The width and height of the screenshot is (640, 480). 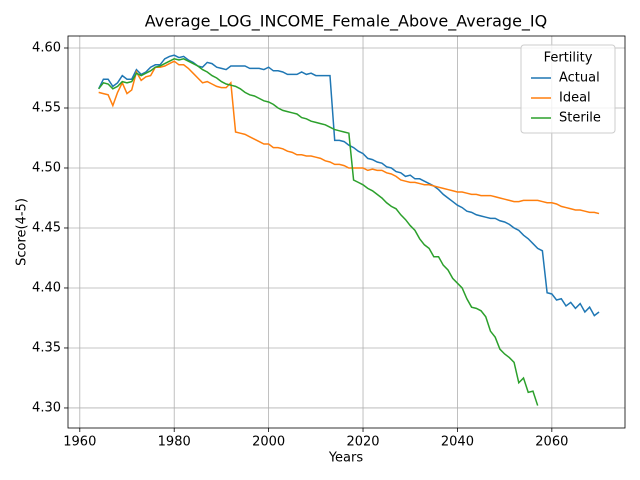 What do you see at coordinates (346, 458) in the screenshot?
I see `x-axis-label: Years` at bounding box center [346, 458].